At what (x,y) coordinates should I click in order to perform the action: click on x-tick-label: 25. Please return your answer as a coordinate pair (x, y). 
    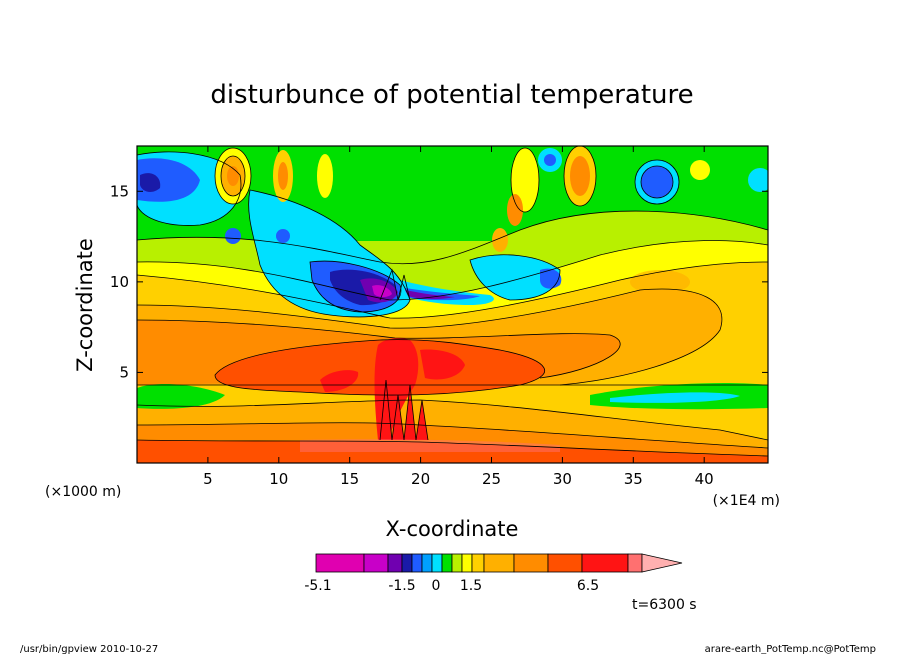
    Looking at the image, I should click on (491, 479).